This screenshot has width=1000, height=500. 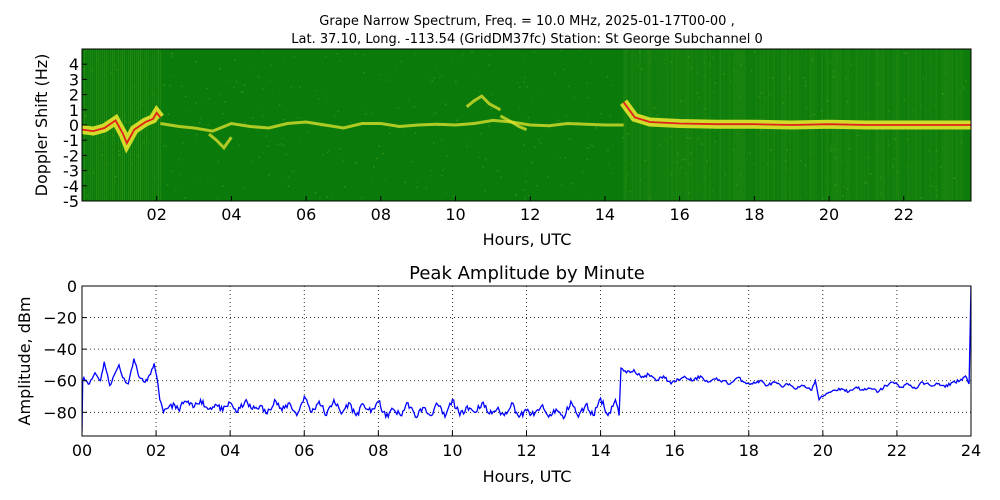 I want to click on spectrogram-y-axis-title: Doppler Shift (Hz), so click(x=41, y=125).